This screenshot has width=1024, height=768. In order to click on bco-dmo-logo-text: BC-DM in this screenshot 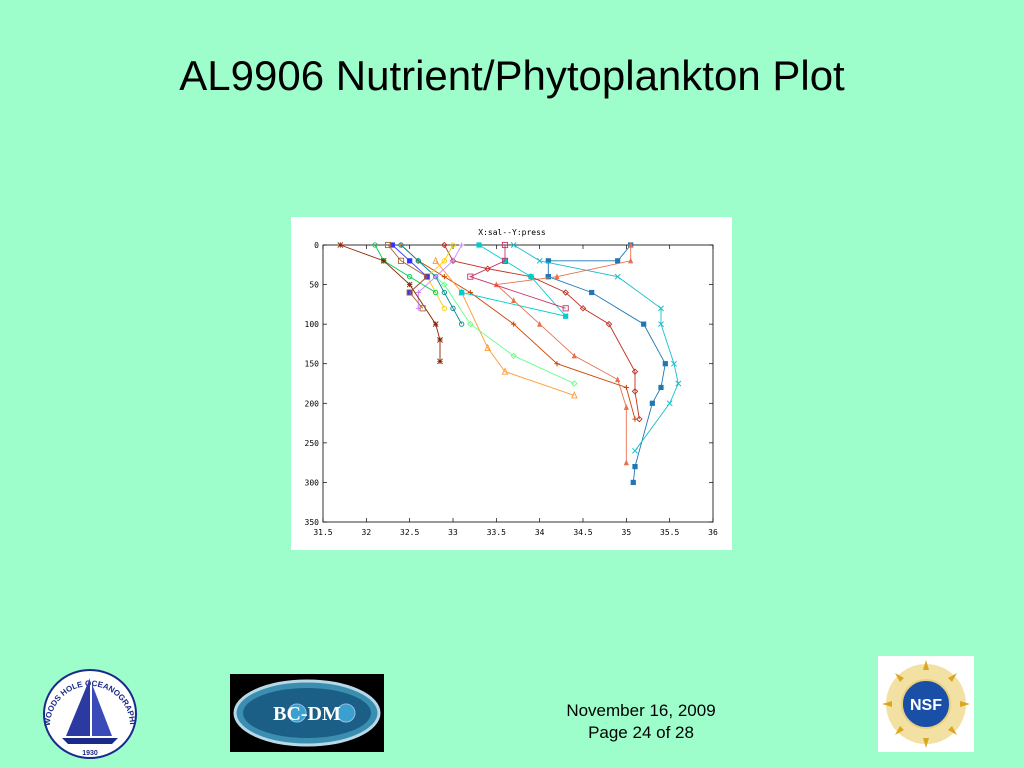, I will do `click(307, 714)`.